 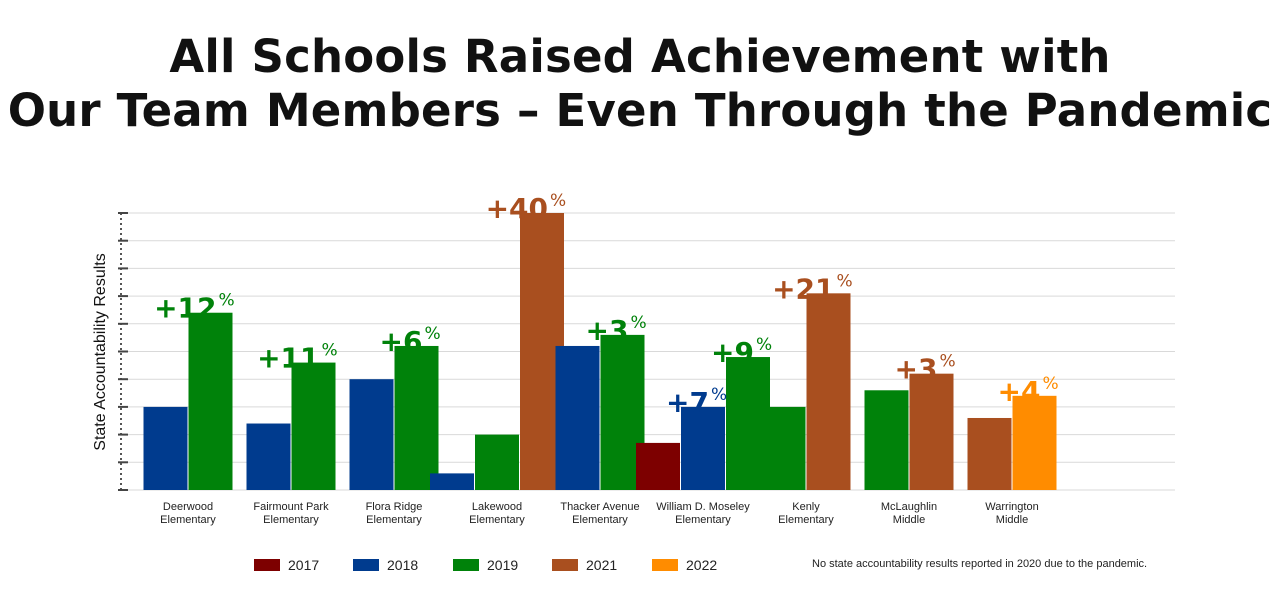 I want to click on legend-label: 2021, so click(x=602, y=565).